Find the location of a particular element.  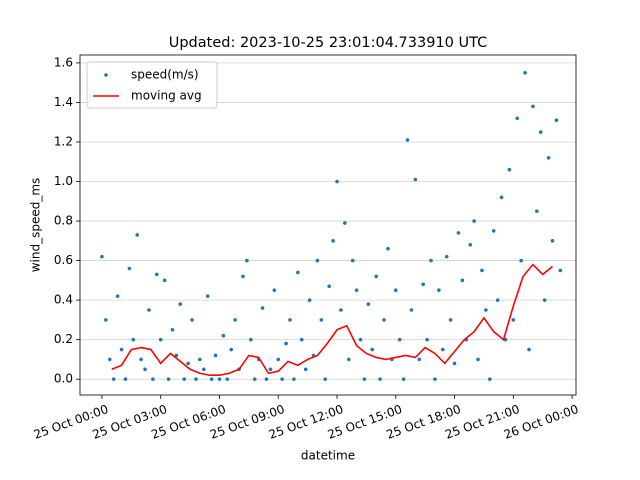

y-tick-label: 1.6 is located at coordinates (63, 62).